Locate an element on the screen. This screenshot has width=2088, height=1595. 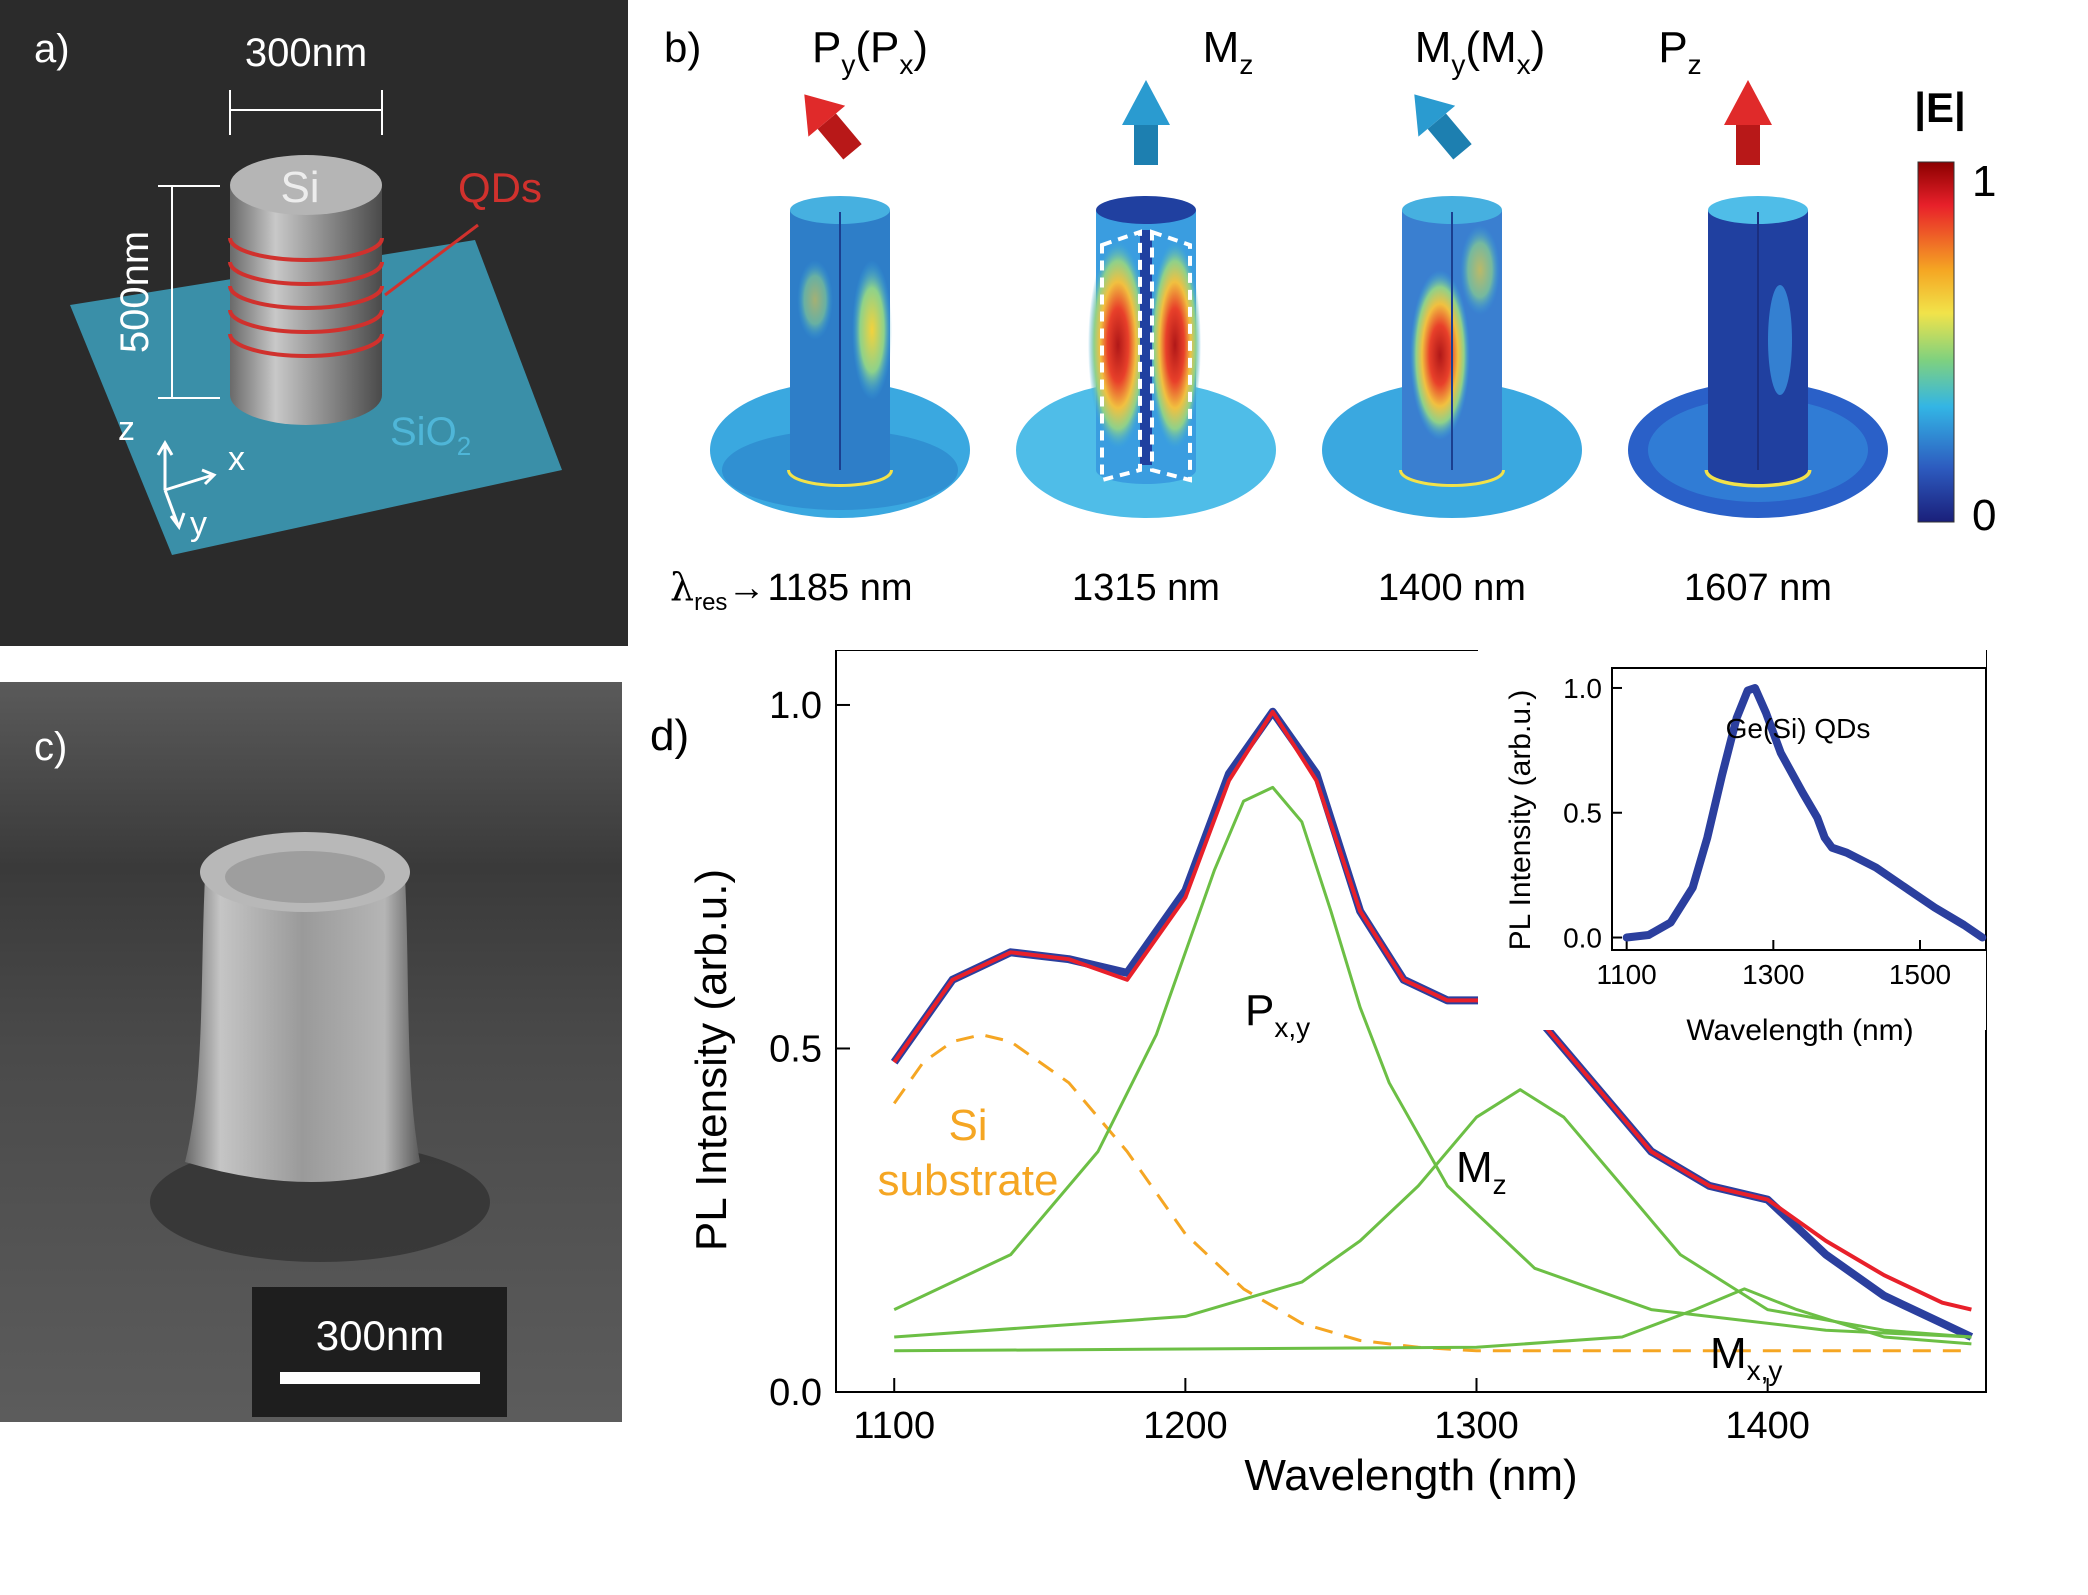
p-xy-label: Px,y is located at coordinates (1277, 1014).